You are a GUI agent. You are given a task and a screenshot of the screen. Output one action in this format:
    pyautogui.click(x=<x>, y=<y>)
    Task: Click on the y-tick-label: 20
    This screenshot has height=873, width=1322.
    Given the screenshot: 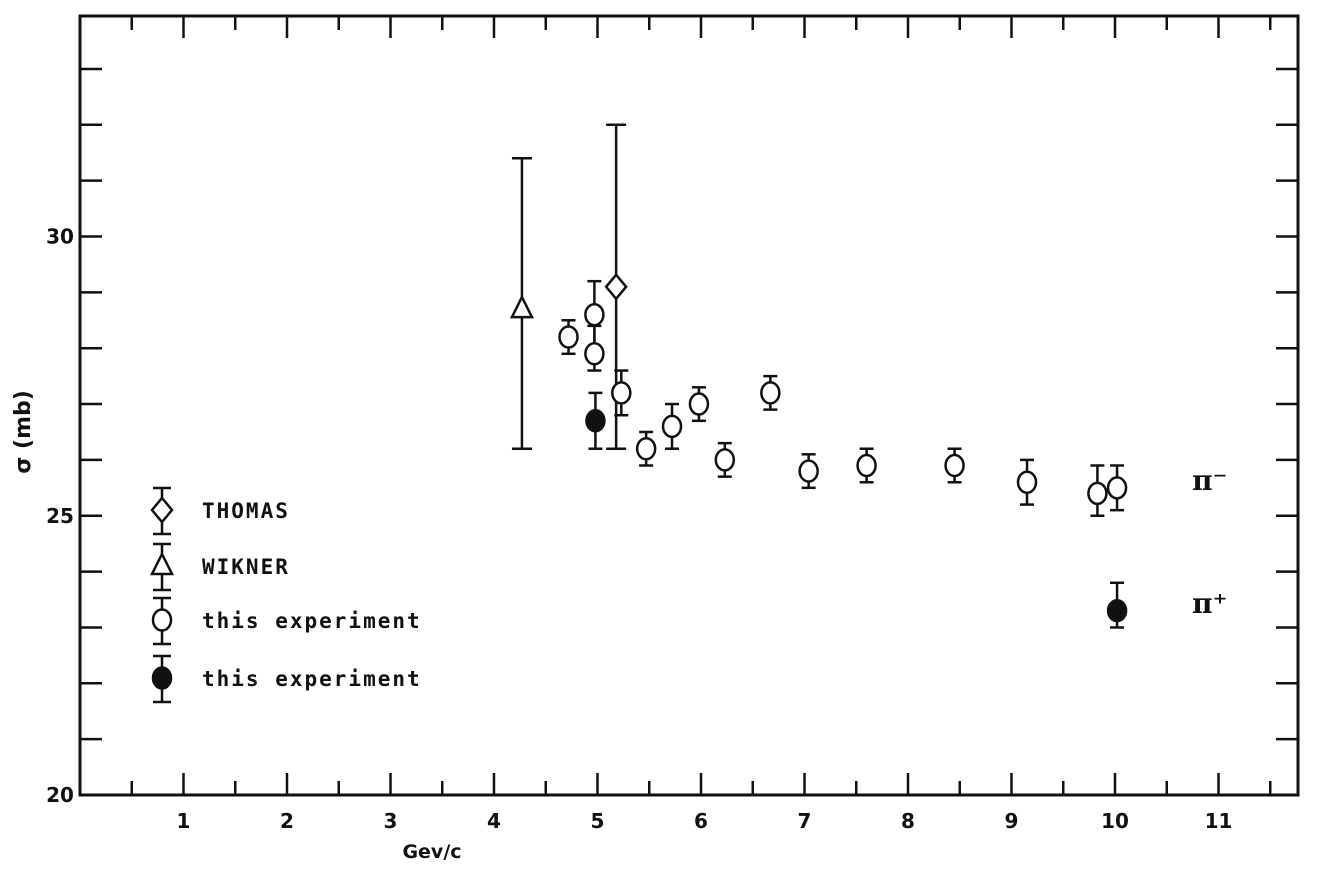 What is the action you would take?
    pyautogui.click(x=60, y=795)
    